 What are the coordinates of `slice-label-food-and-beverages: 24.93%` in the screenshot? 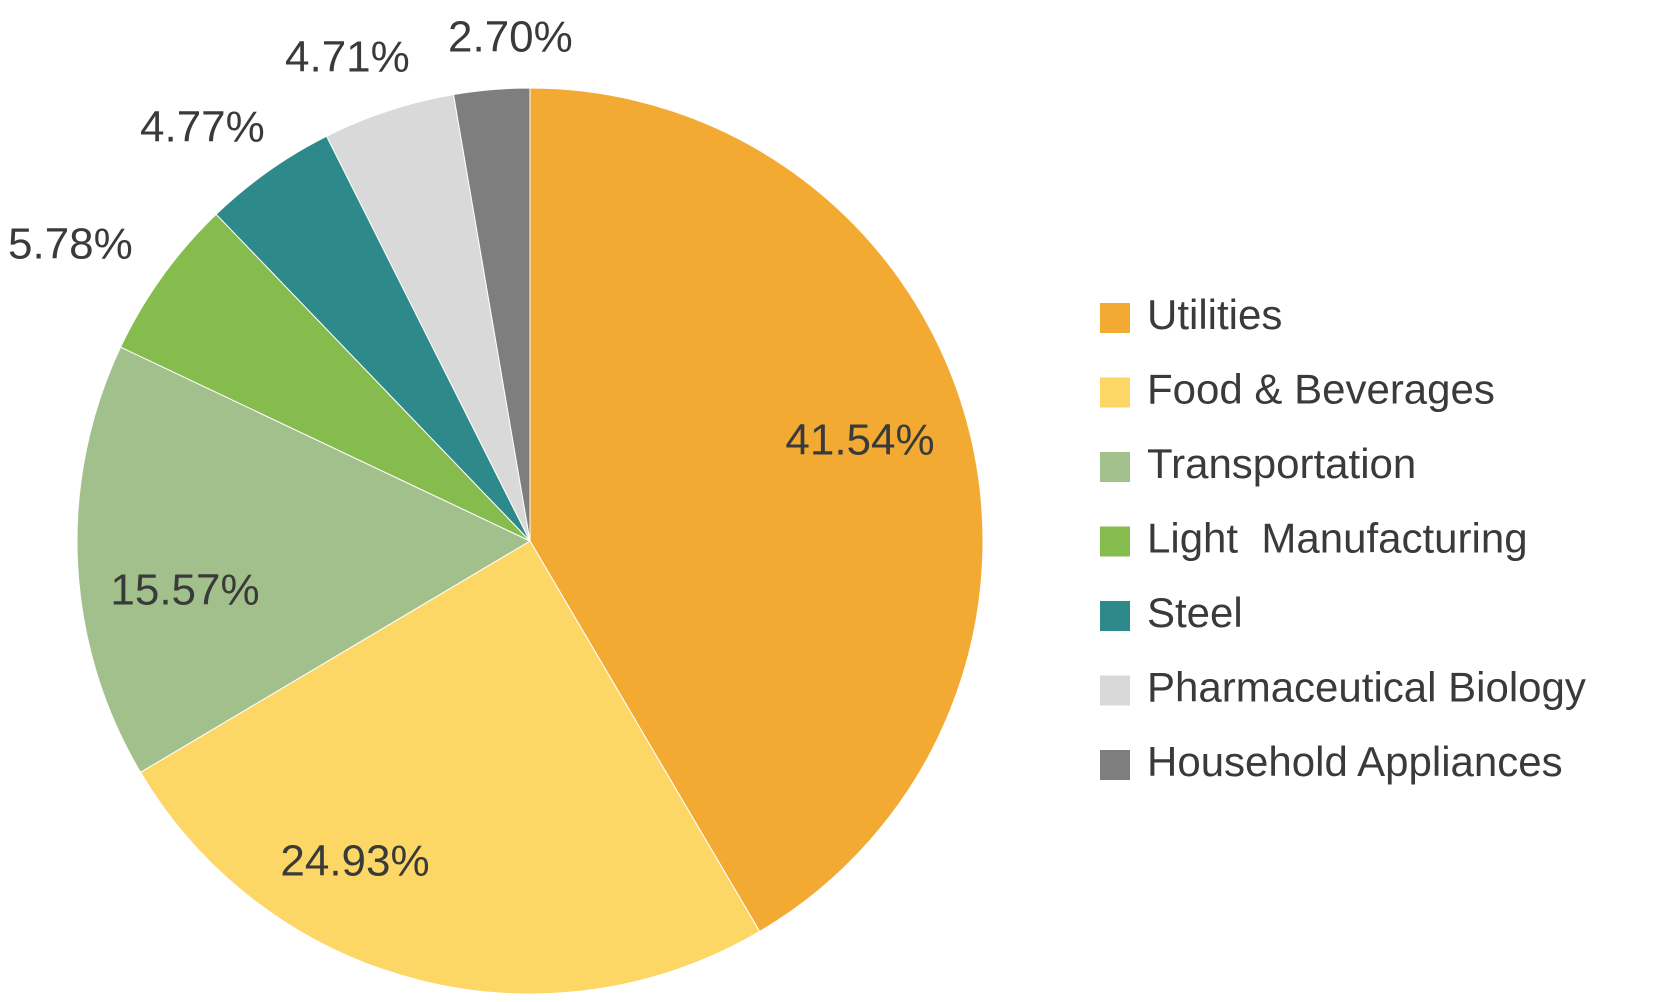 It's located at (354, 861).